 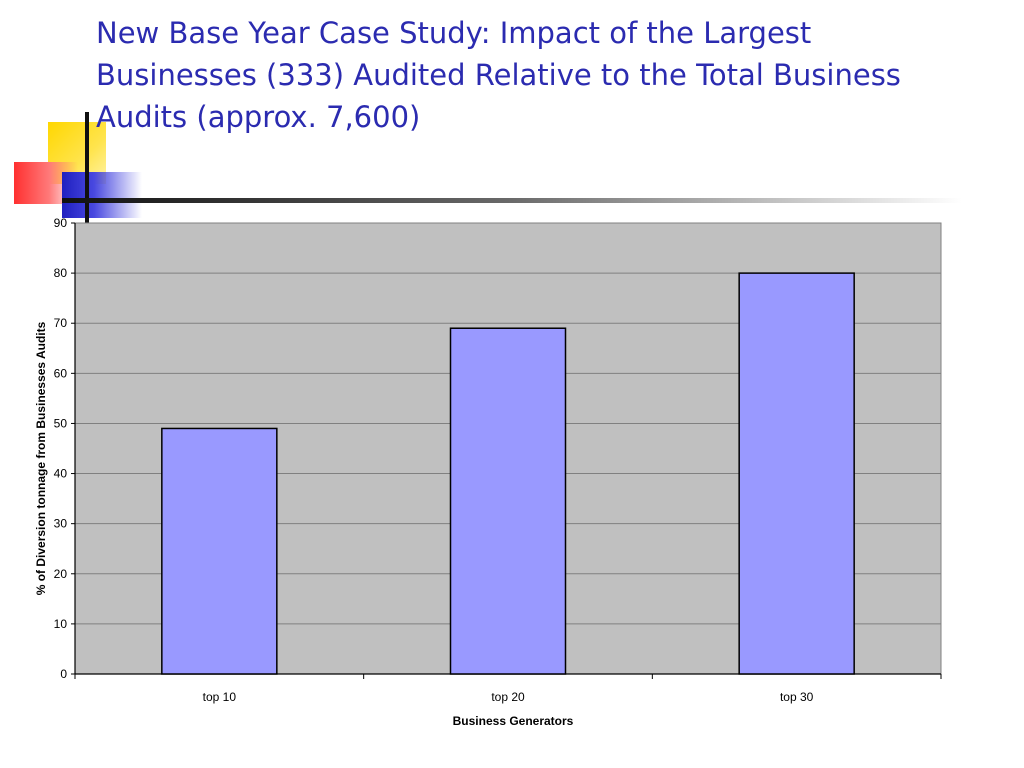 I want to click on y-tick-label: 0, so click(x=63, y=674).